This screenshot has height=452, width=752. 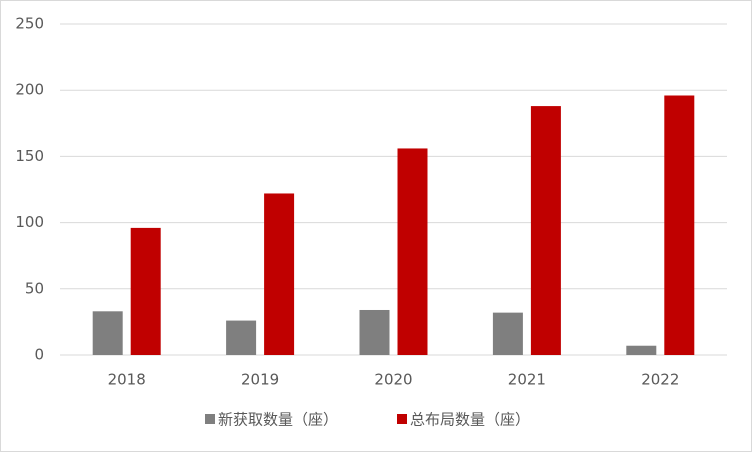 I want to click on y-tick-label: 0, so click(x=39, y=355).